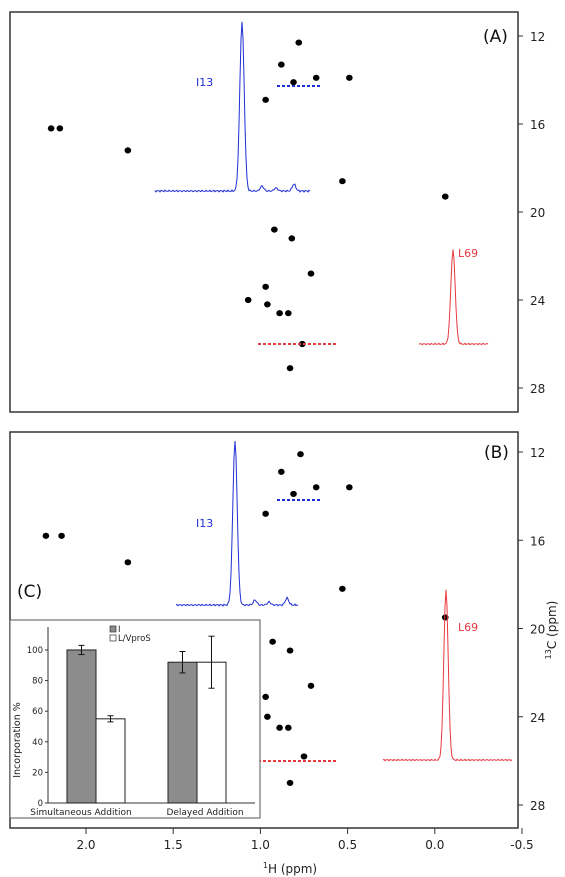  What do you see at coordinates (37, 727) in the screenshot?
I see `panel-c-y-ticks: 0 20 40 60 80 100` at bounding box center [37, 727].